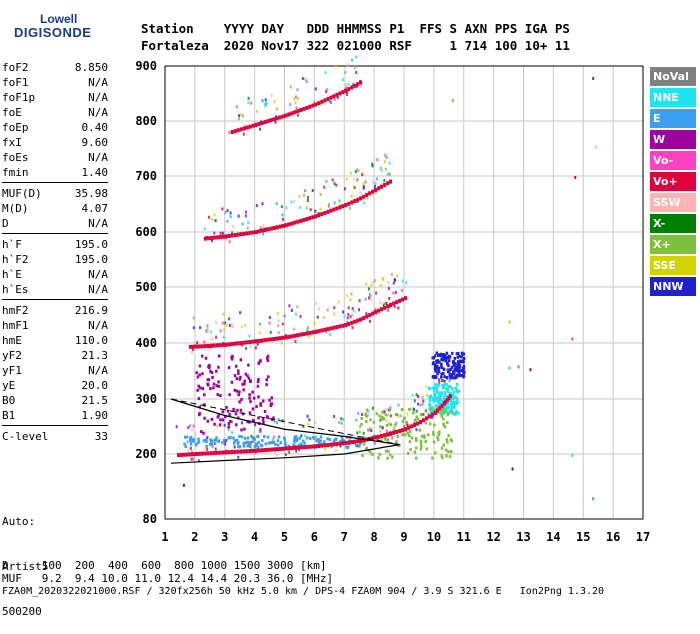 This screenshot has width=700, height=634. What do you see at coordinates (284, 537) in the screenshot?
I see `x-tick-label: 5` at bounding box center [284, 537].